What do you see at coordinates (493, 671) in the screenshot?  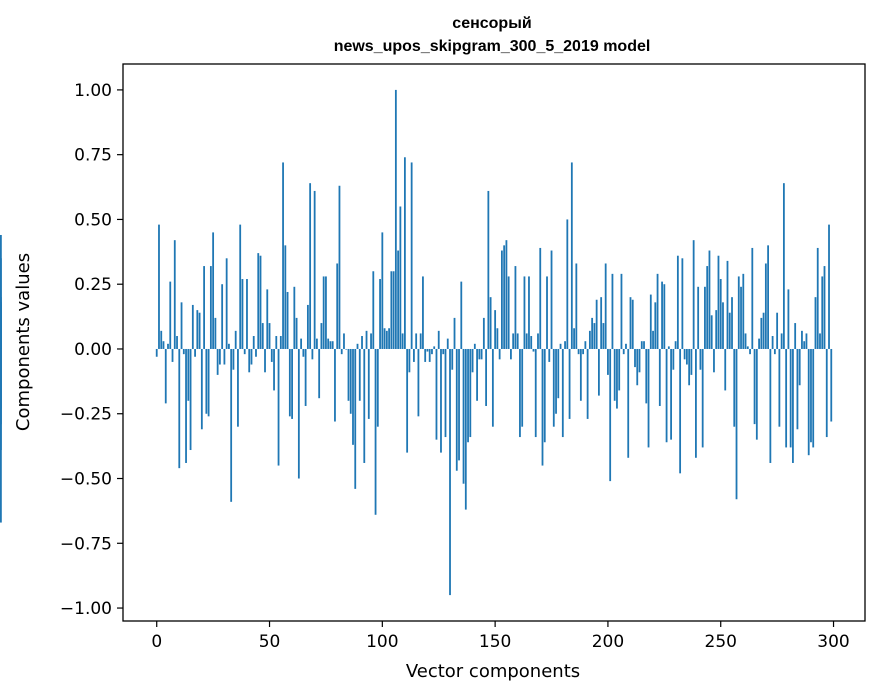 I see `x-axis-label: Vector components` at bounding box center [493, 671].